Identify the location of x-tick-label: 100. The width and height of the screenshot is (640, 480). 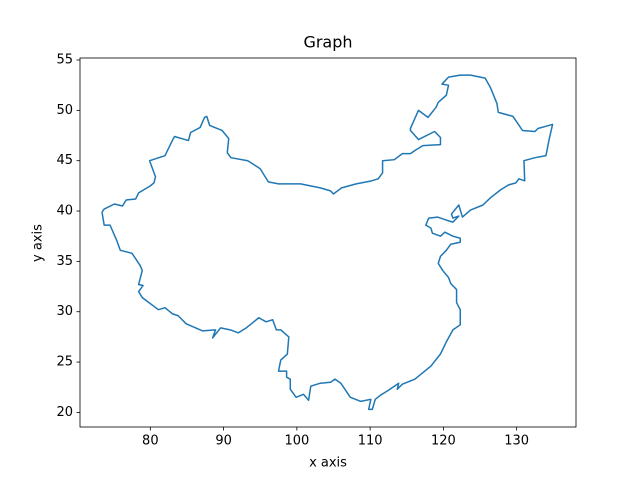
(296, 441).